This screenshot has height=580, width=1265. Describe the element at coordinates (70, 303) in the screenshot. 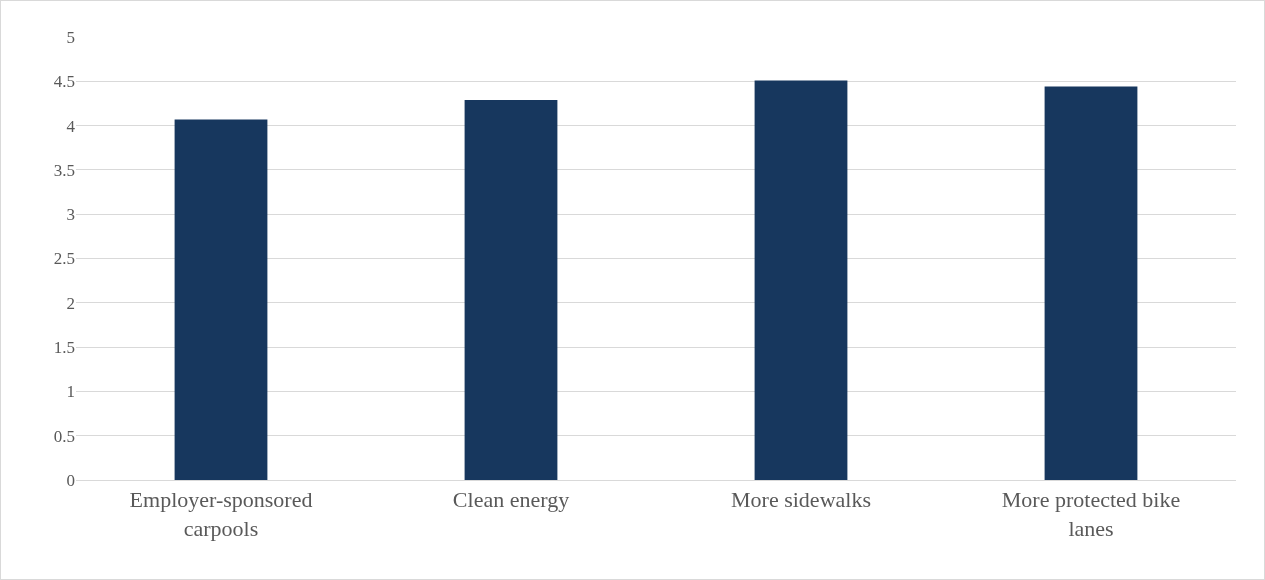

I see `y-tick-label: 2` at that location.